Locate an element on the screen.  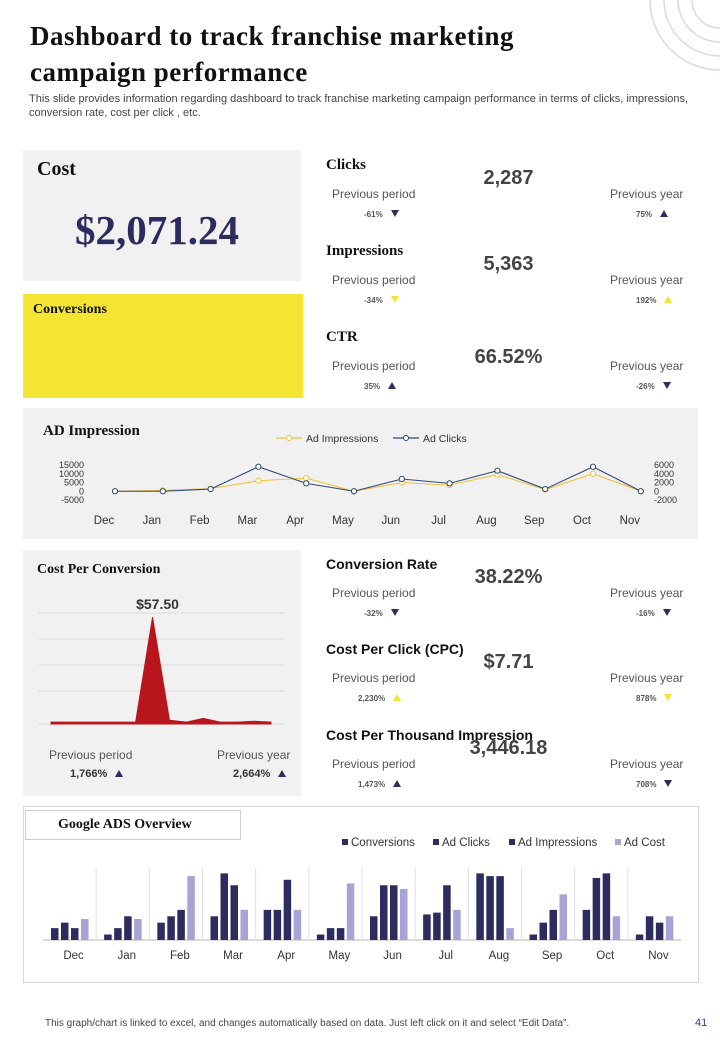
kpi-value: $7.71 is located at coordinates (508, 662).